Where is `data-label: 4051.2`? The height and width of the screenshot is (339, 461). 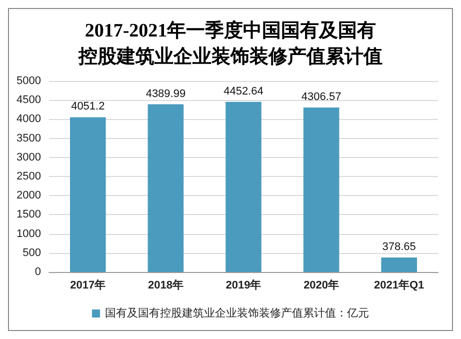
data-label: 4051.2 is located at coordinates (88, 106).